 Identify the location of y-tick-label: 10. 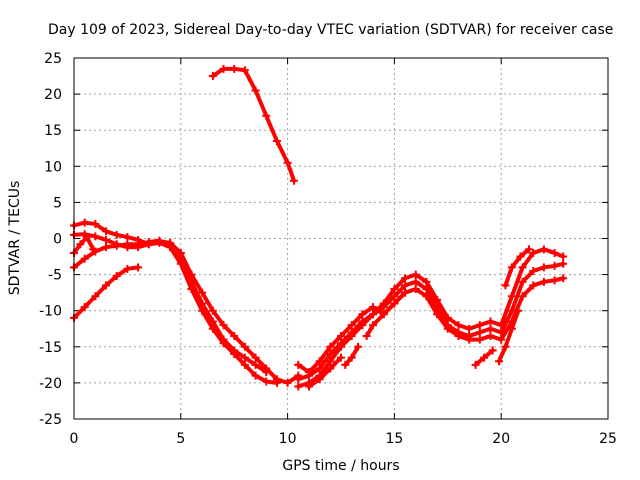
(53, 167).